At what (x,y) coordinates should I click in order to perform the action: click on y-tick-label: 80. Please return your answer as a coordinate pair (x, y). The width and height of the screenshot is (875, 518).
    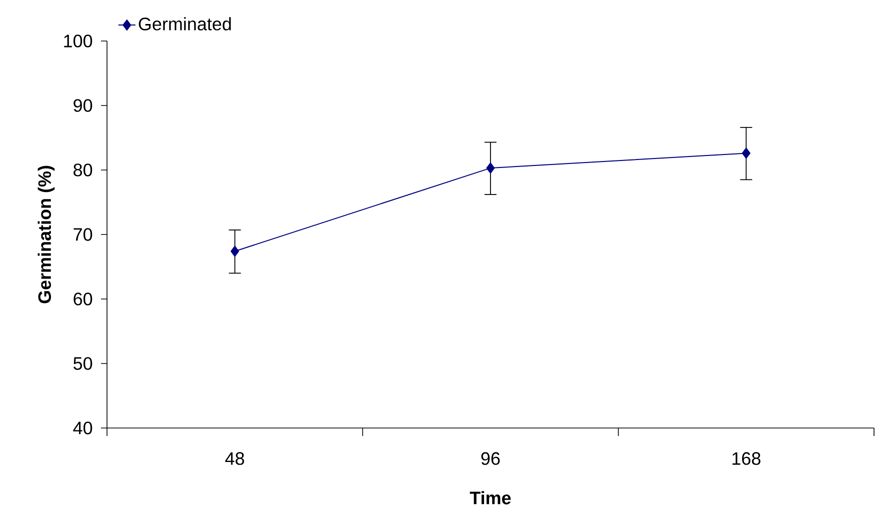
    Looking at the image, I should click on (83, 170).